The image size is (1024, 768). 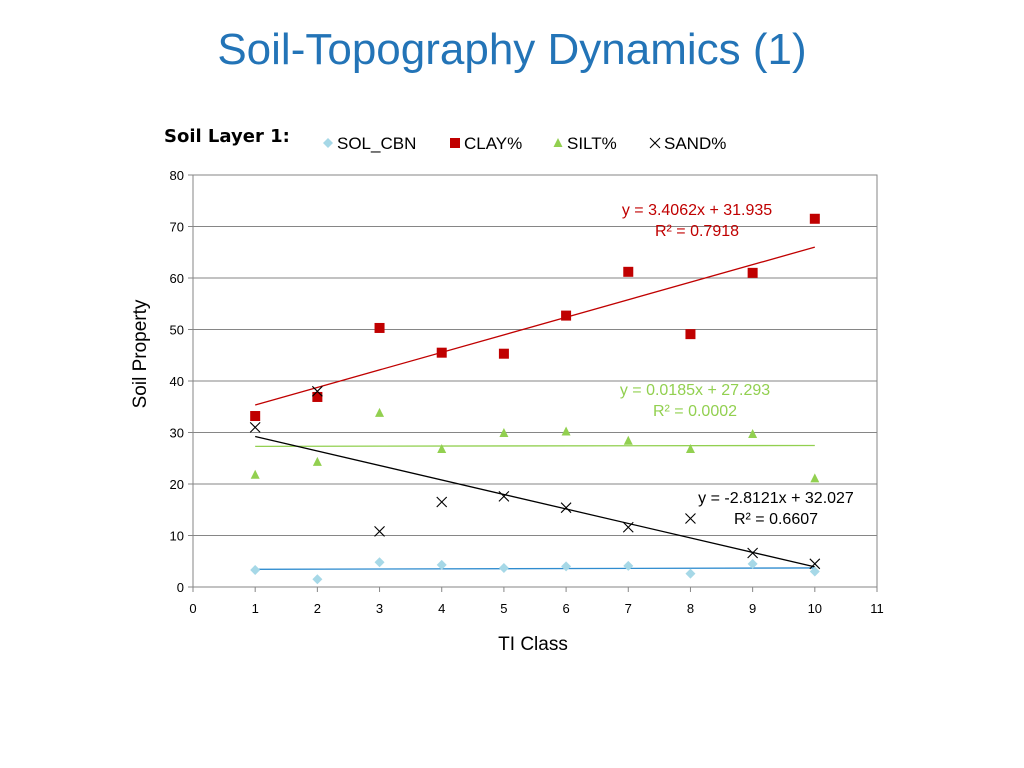 I want to click on trendline-silt-, so click(x=535, y=445).